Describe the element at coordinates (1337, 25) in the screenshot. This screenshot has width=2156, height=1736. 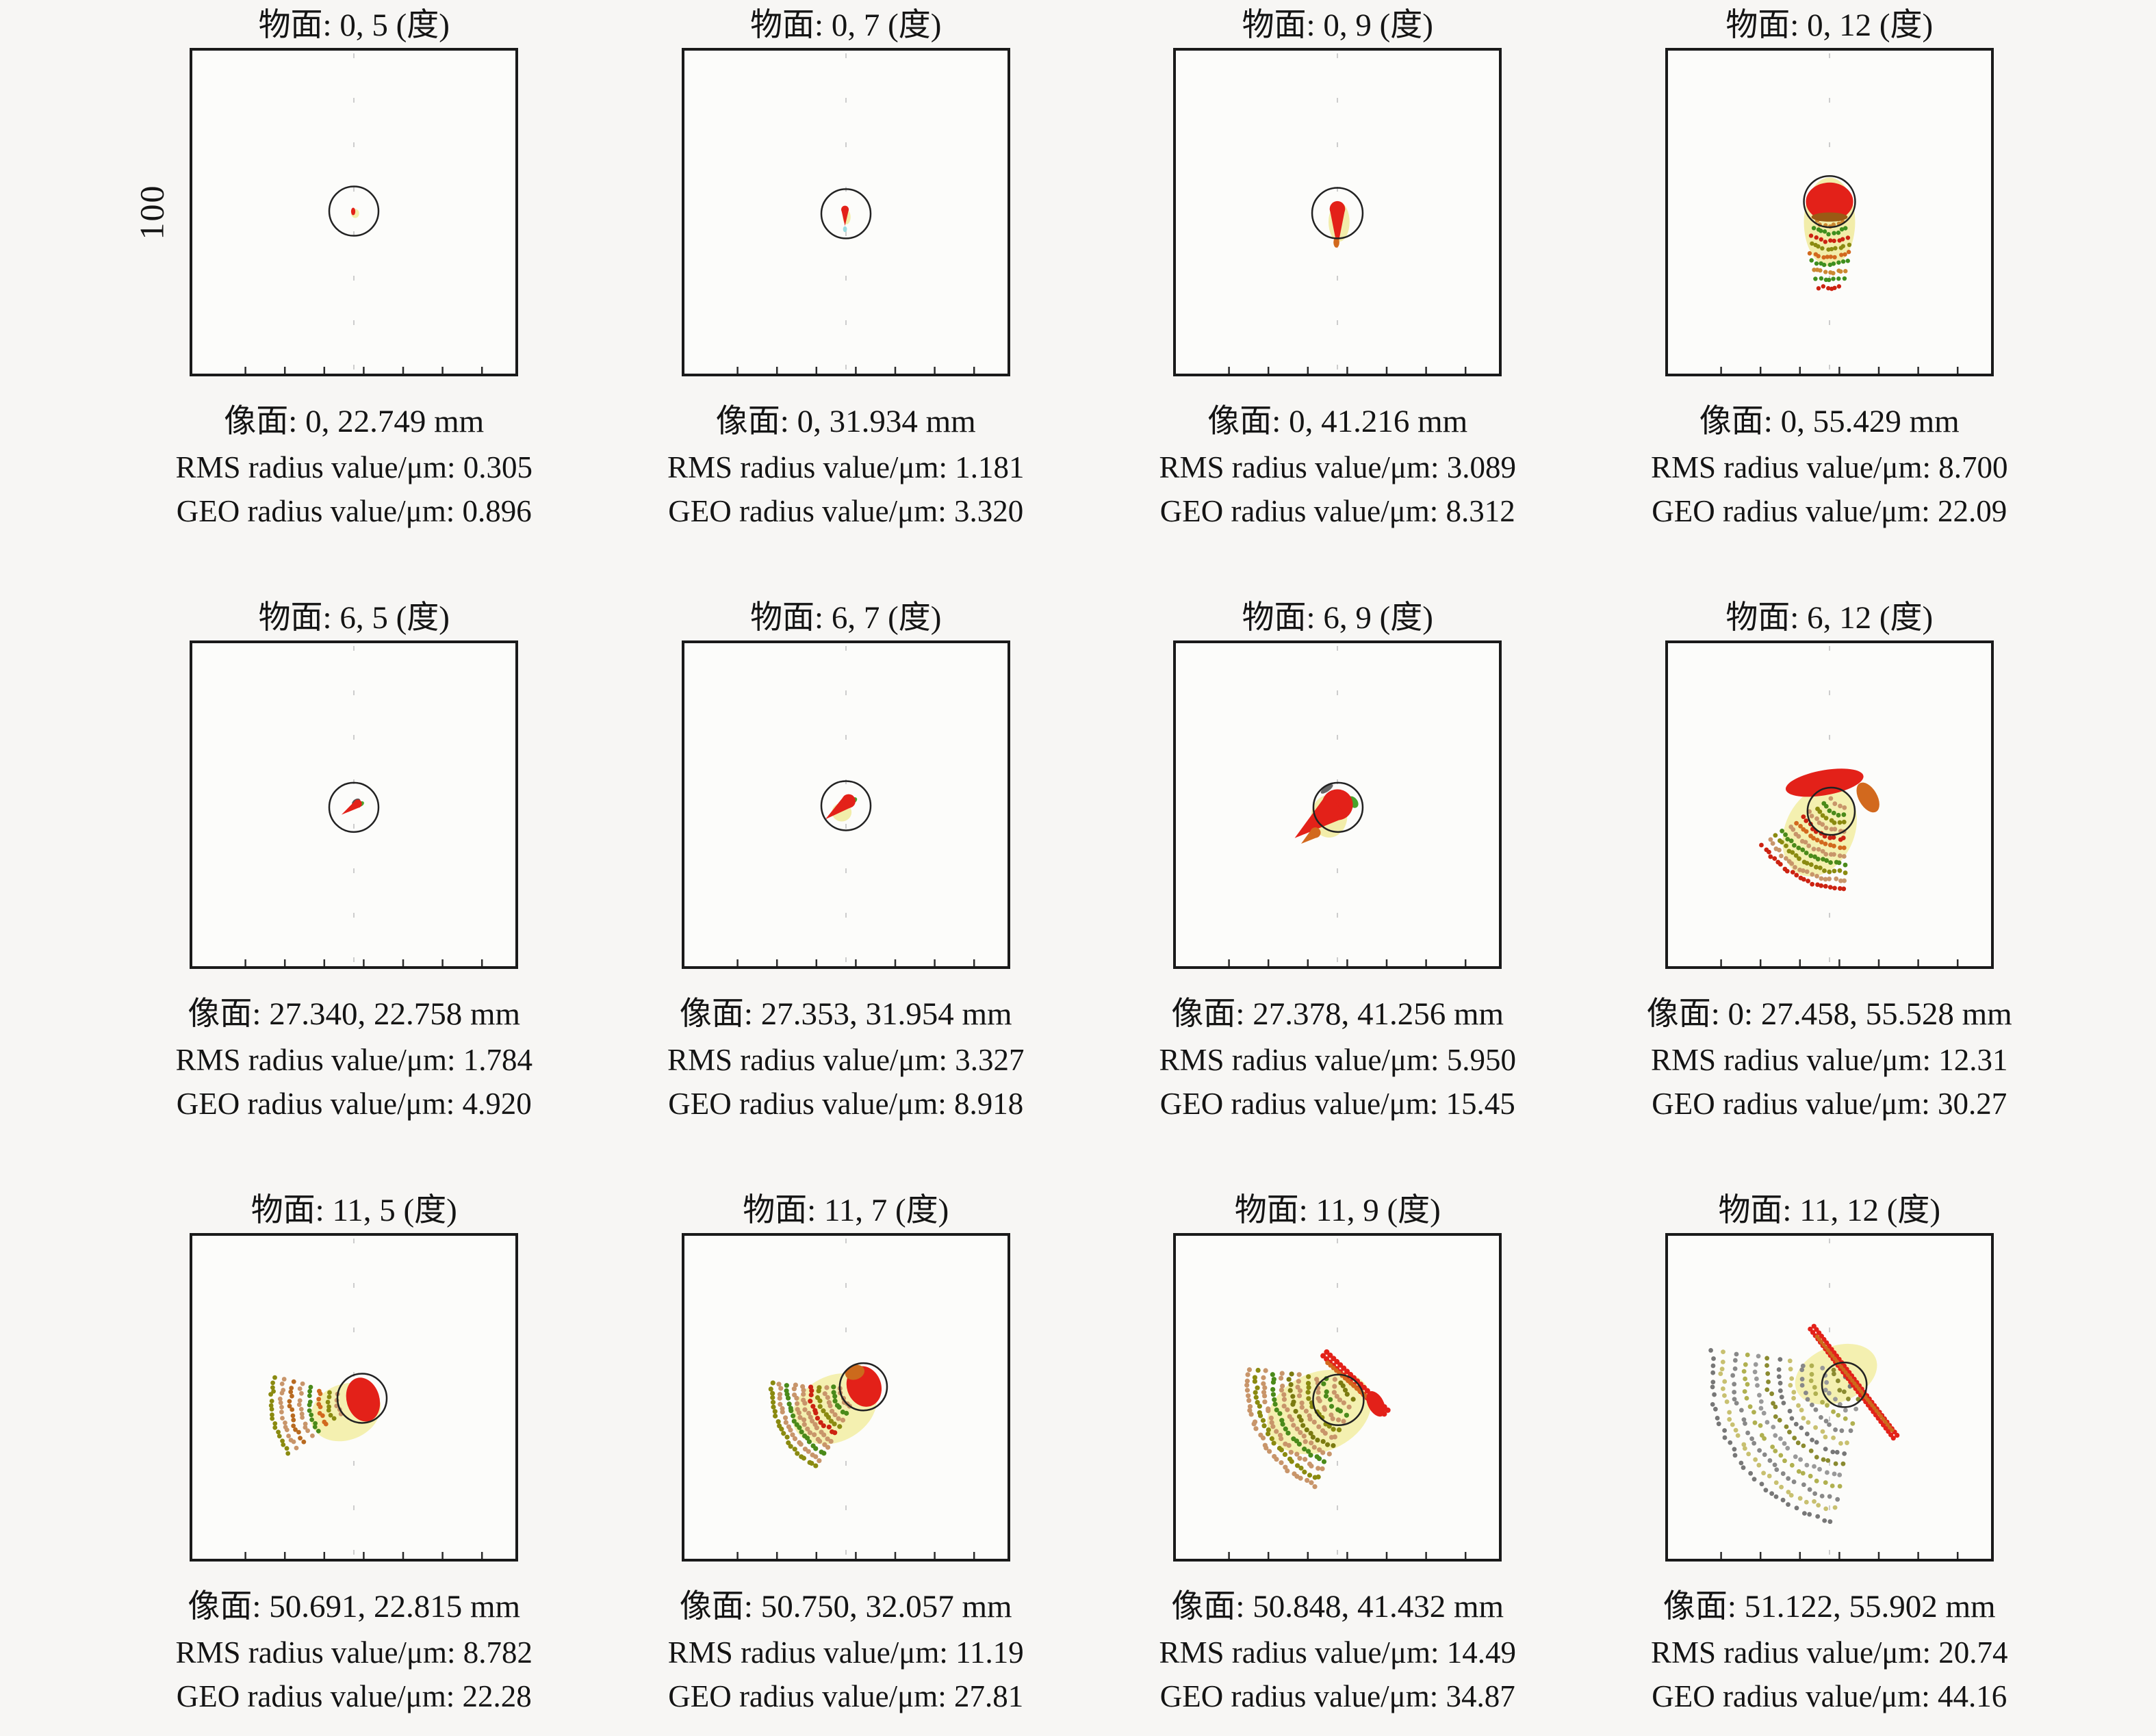
I see `object-field-title: 物面: 0, 9 (度)` at that location.